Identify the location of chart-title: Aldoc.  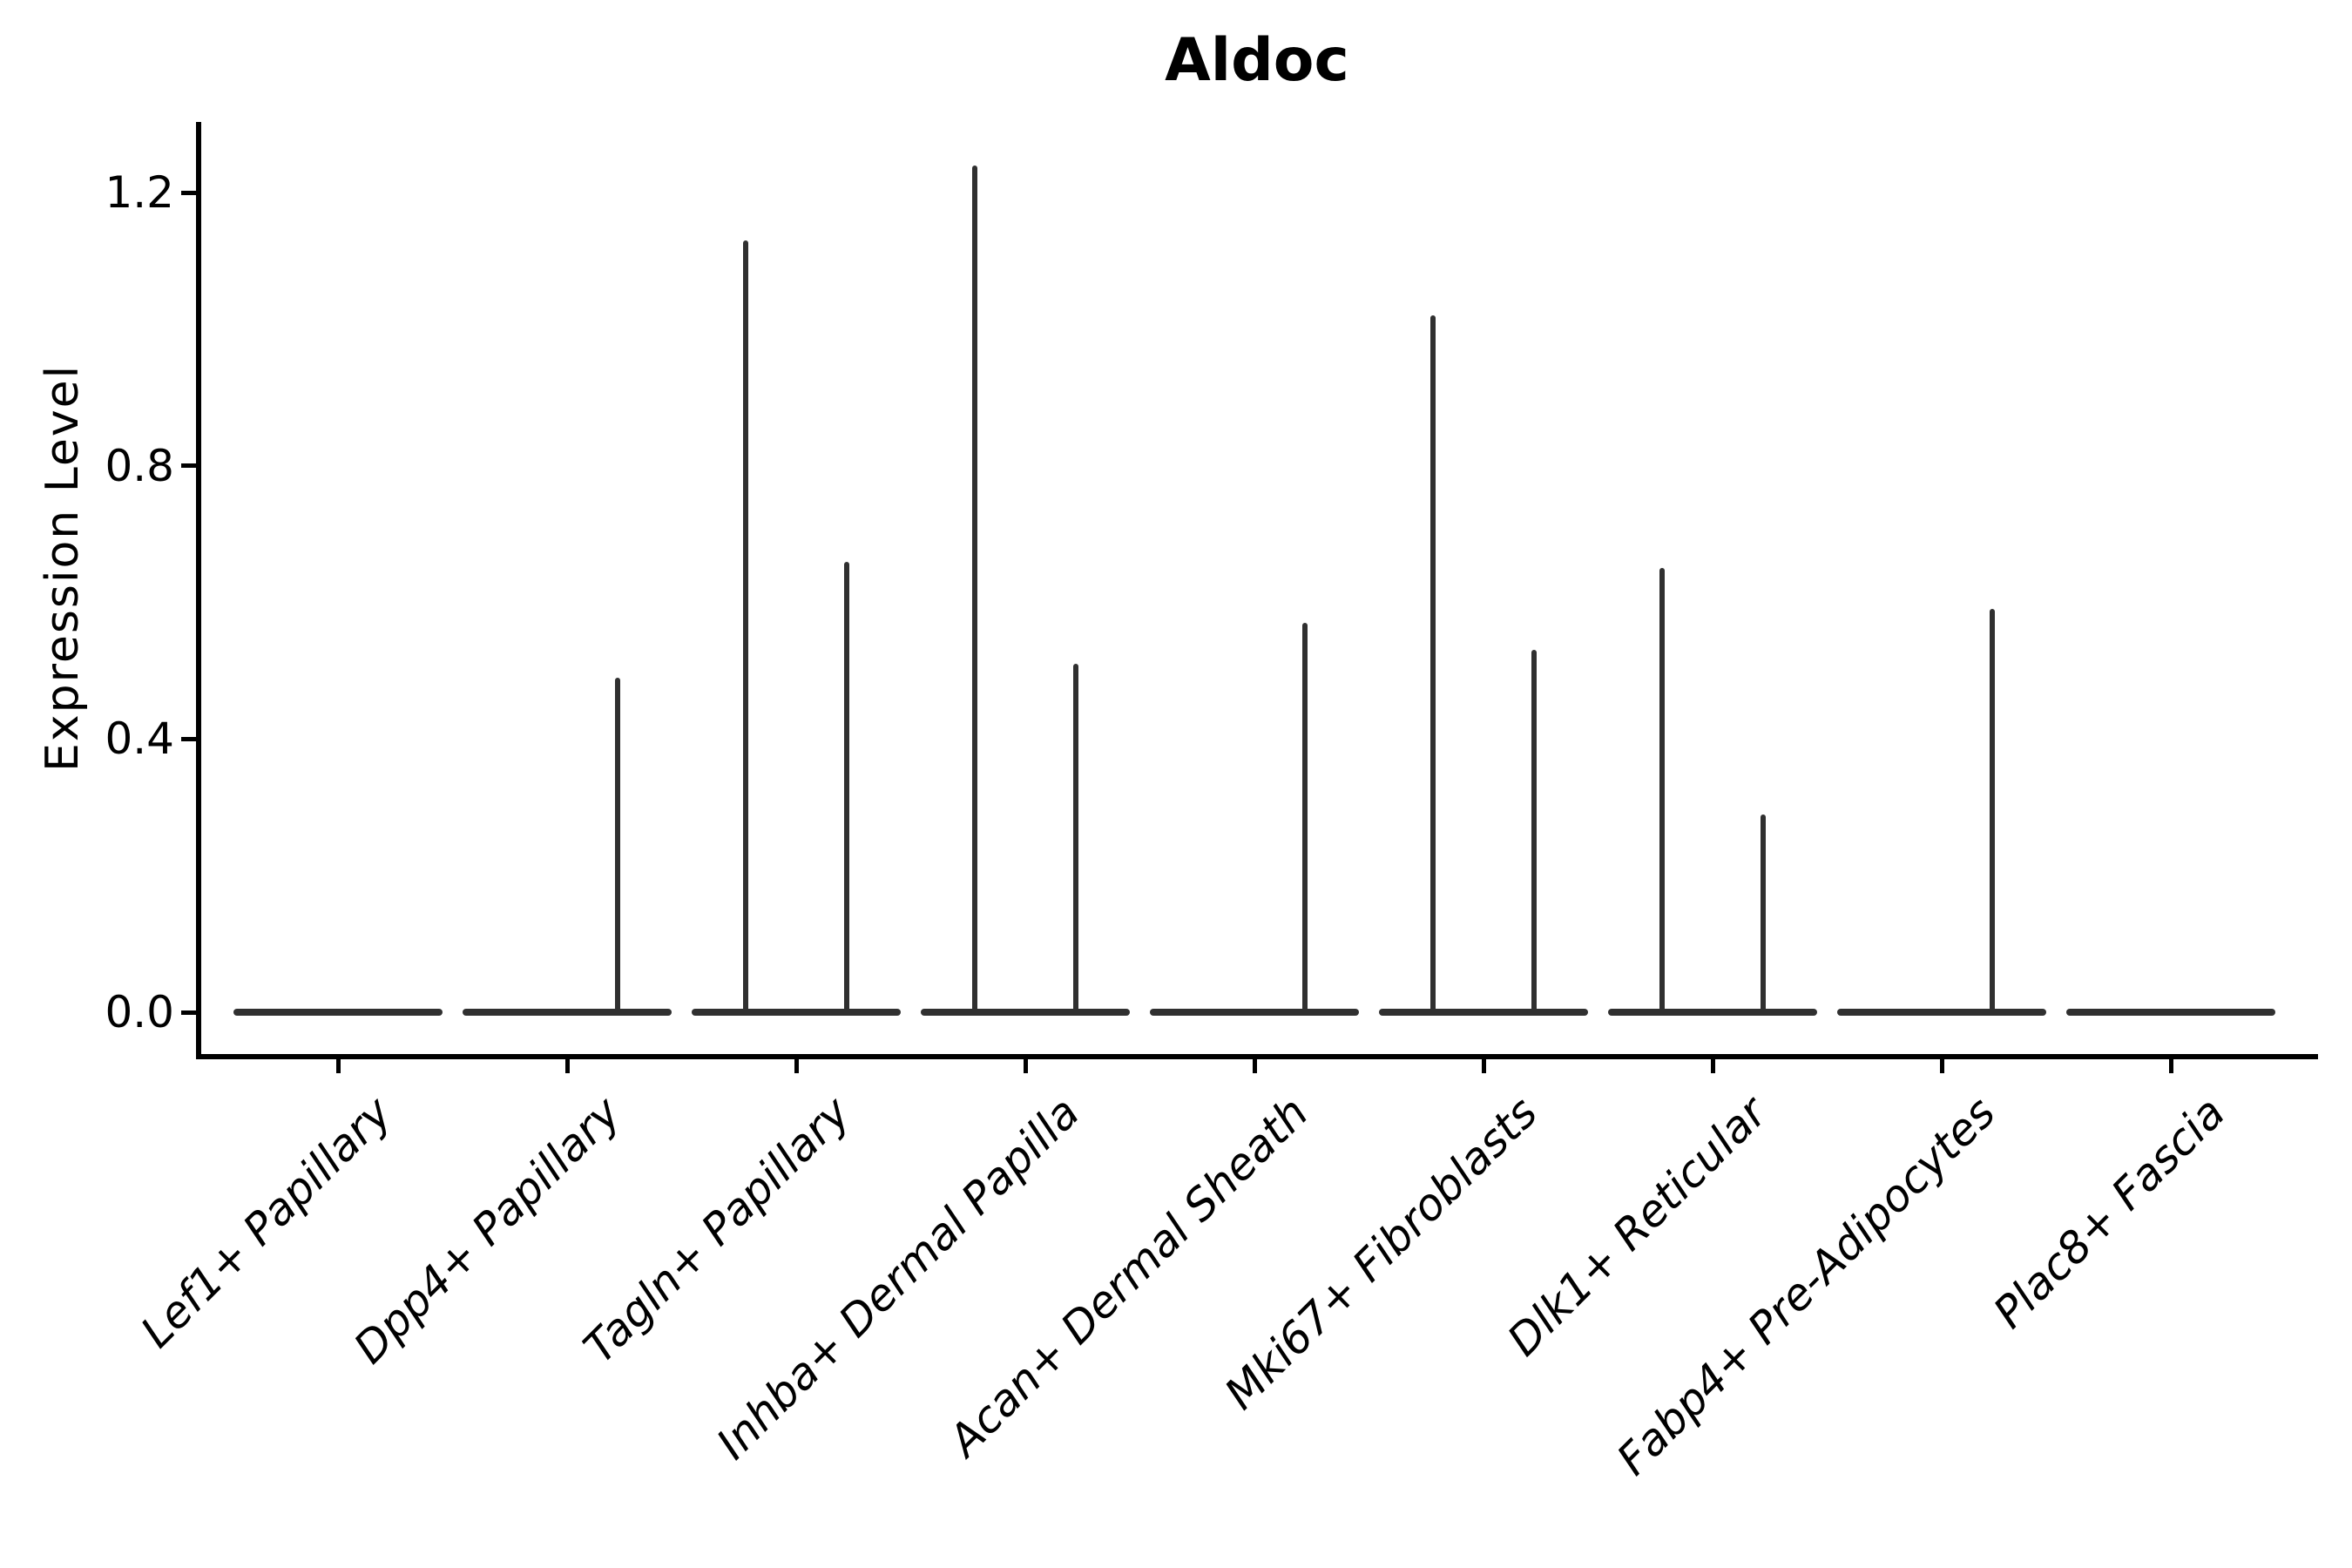
(1257, 61).